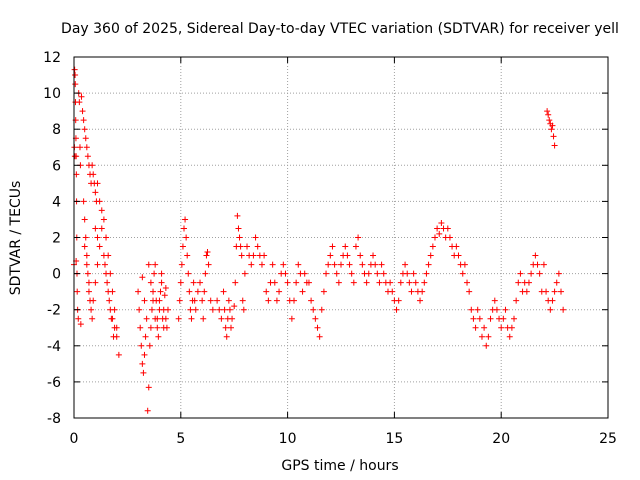 The width and height of the screenshot is (640, 480). I want to click on y-tick-label: 2, so click(56, 239).